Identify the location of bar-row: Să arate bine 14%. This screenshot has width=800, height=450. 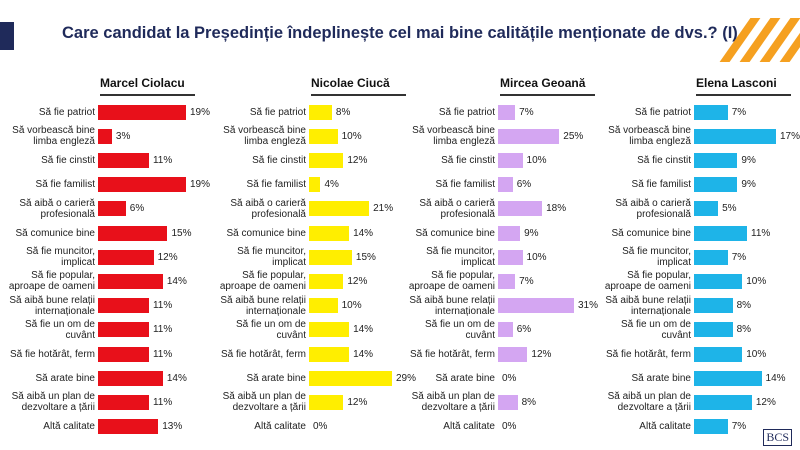
(93, 378).